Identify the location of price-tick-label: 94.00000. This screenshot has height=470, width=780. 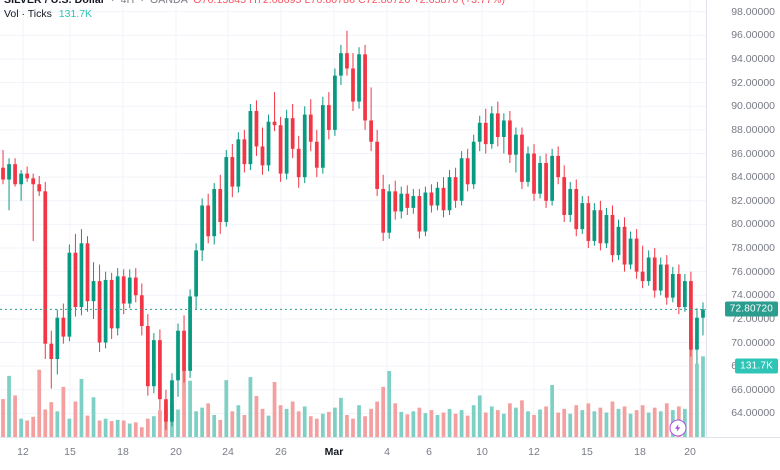
(753, 59).